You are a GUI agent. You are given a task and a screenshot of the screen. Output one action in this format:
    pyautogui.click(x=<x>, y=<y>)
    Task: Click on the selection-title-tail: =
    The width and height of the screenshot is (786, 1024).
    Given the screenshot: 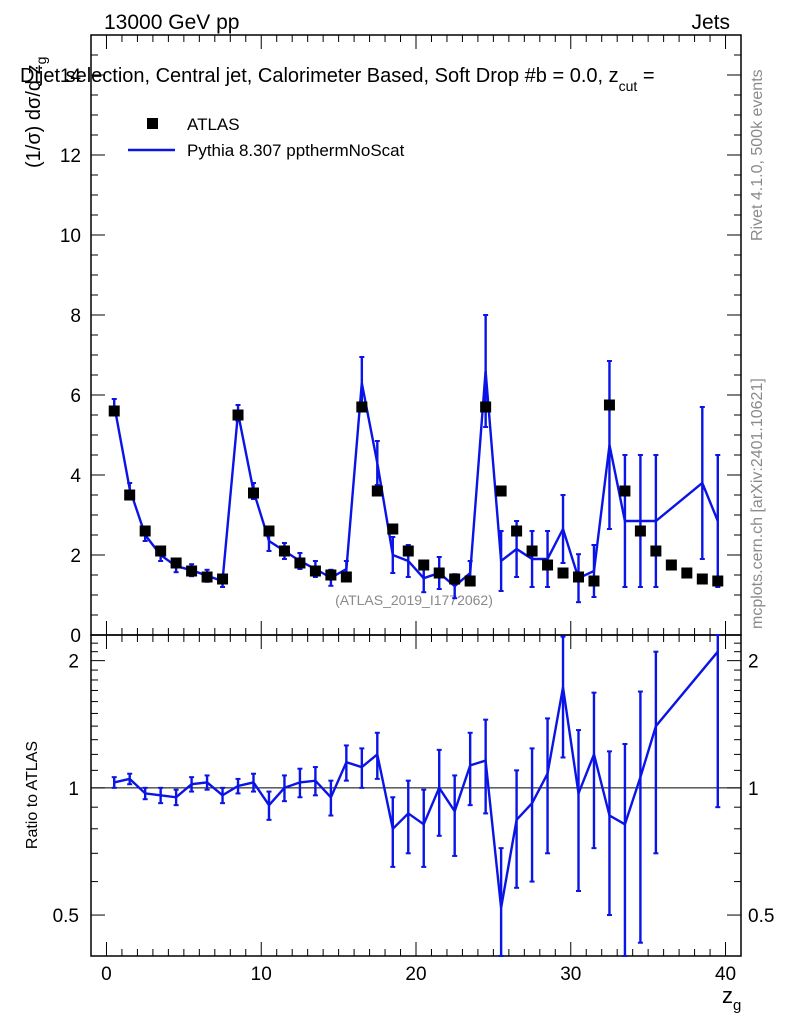 What is the action you would take?
    pyautogui.click(x=645, y=76)
    